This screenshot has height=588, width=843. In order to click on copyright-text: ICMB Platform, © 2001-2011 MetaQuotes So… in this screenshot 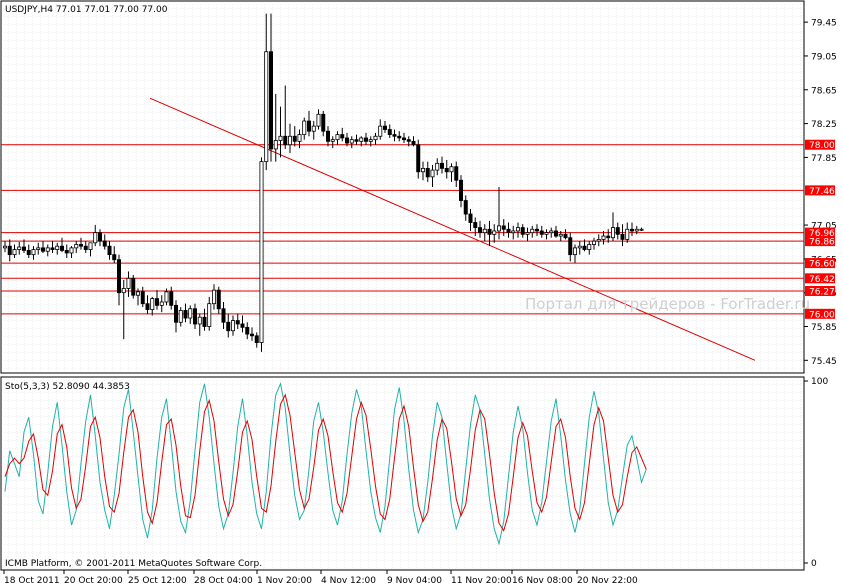, I will do `click(133, 564)`.